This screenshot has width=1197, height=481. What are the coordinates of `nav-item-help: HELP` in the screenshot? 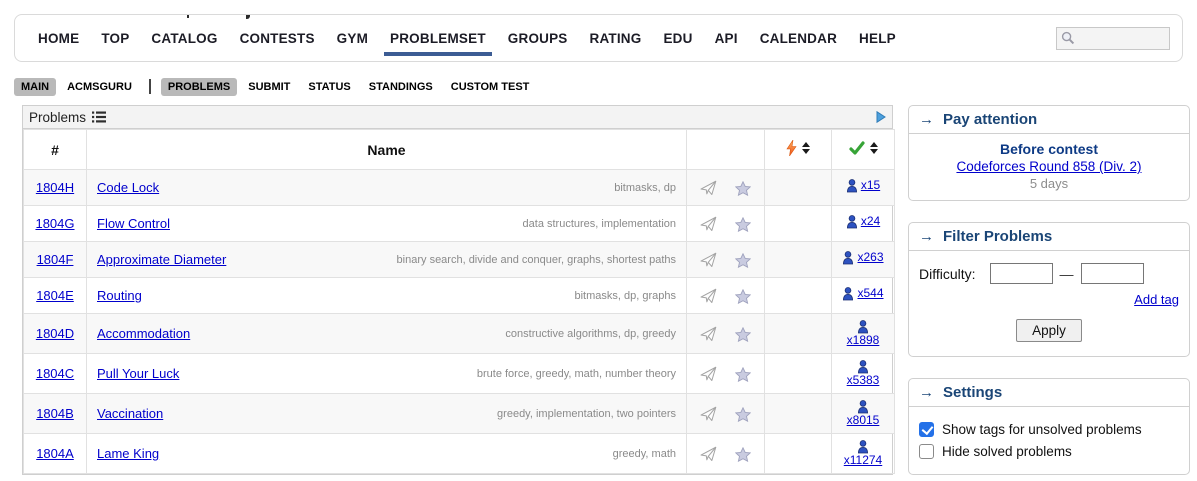 It's located at (877, 38).